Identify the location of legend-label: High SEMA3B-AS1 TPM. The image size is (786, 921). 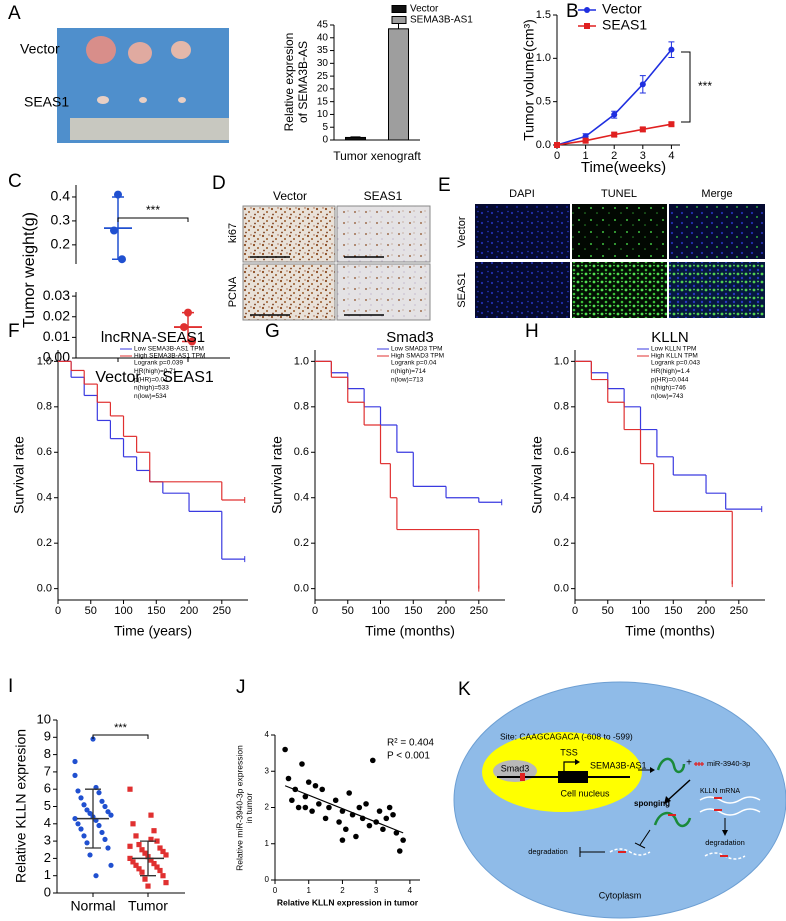
(169, 356).